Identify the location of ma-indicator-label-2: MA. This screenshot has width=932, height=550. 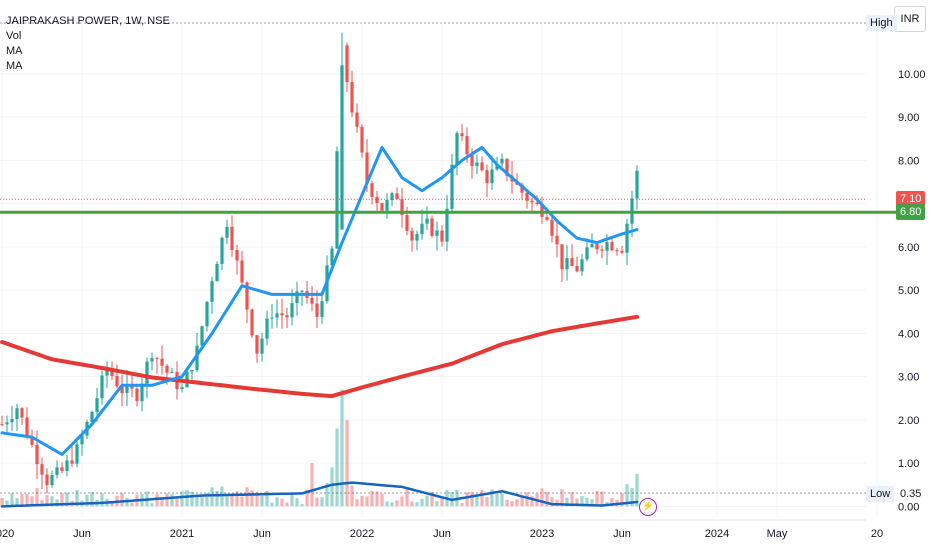
(14, 66).